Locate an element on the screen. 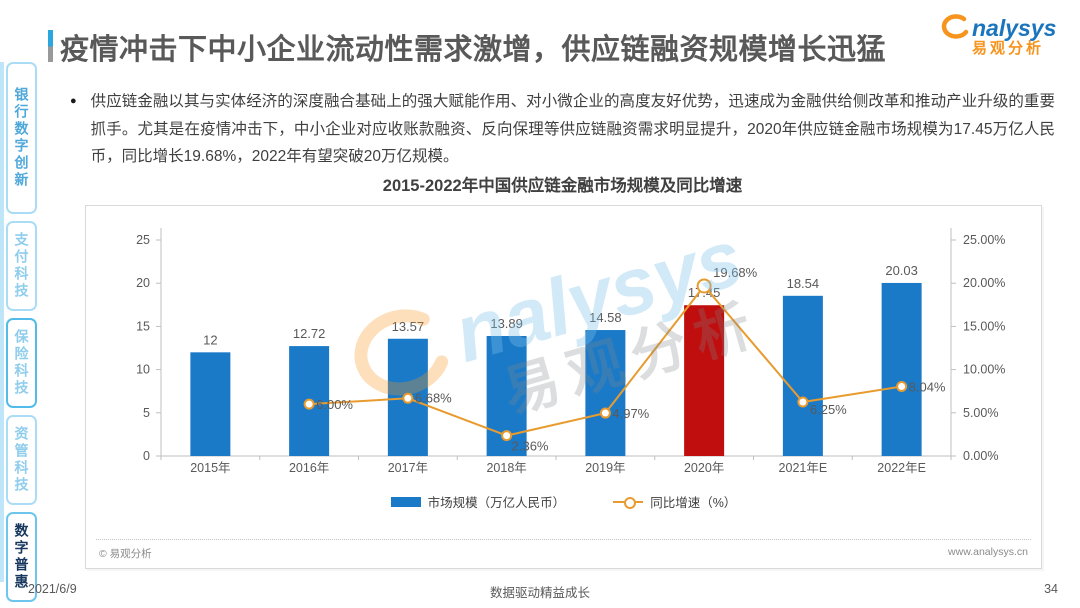  card-divider is located at coordinates (563, 539).